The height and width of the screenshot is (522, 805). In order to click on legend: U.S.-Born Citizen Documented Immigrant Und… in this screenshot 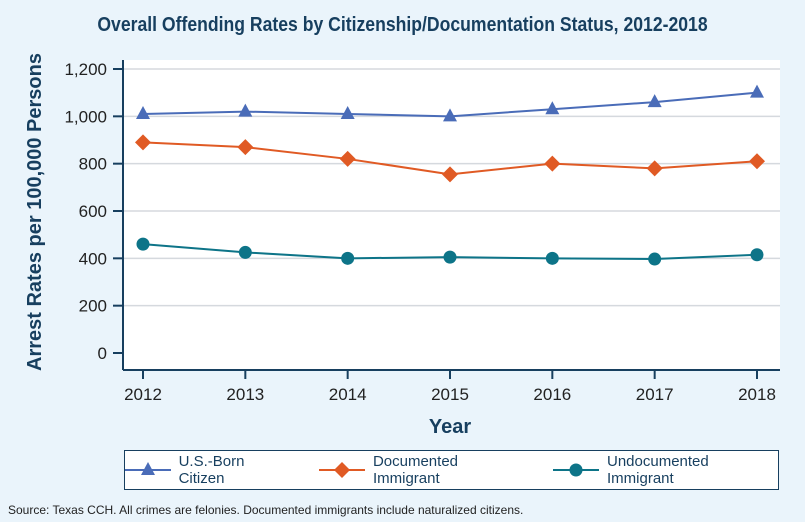, I will do `click(451, 470)`.